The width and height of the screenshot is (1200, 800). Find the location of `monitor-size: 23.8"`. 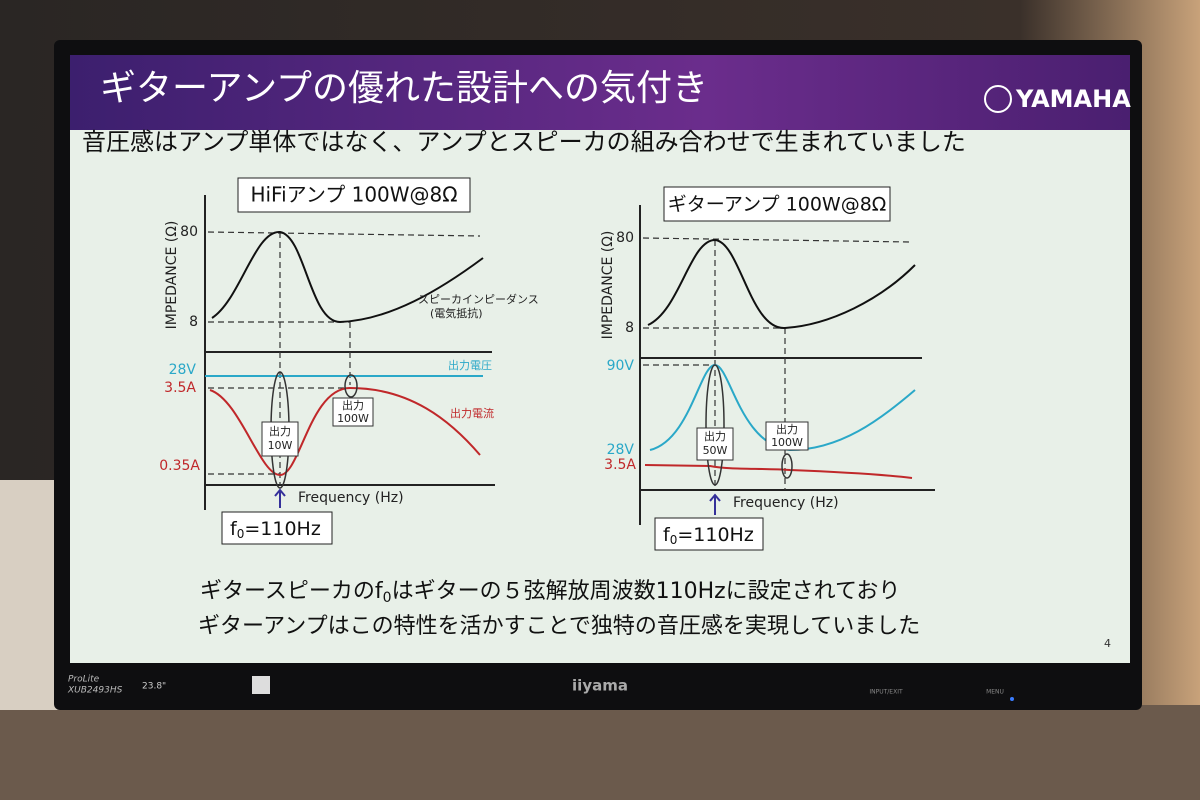

monitor-size: 23.8" is located at coordinates (154, 687).